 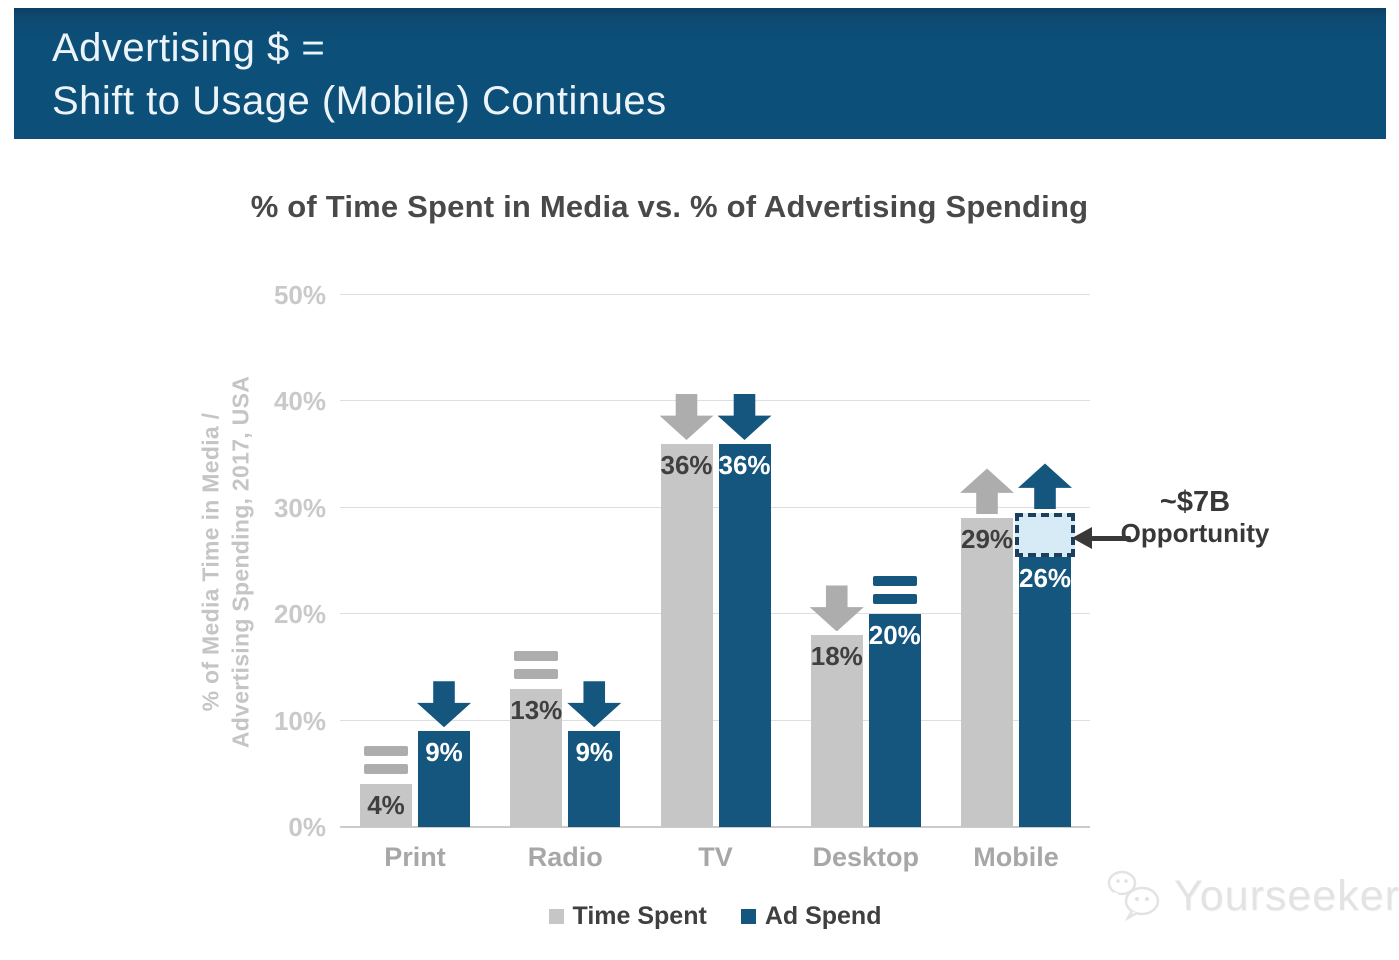 What do you see at coordinates (594, 752) in the screenshot?
I see `bar-value-radio-ad-spend: 9%` at bounding box center [594, 752].